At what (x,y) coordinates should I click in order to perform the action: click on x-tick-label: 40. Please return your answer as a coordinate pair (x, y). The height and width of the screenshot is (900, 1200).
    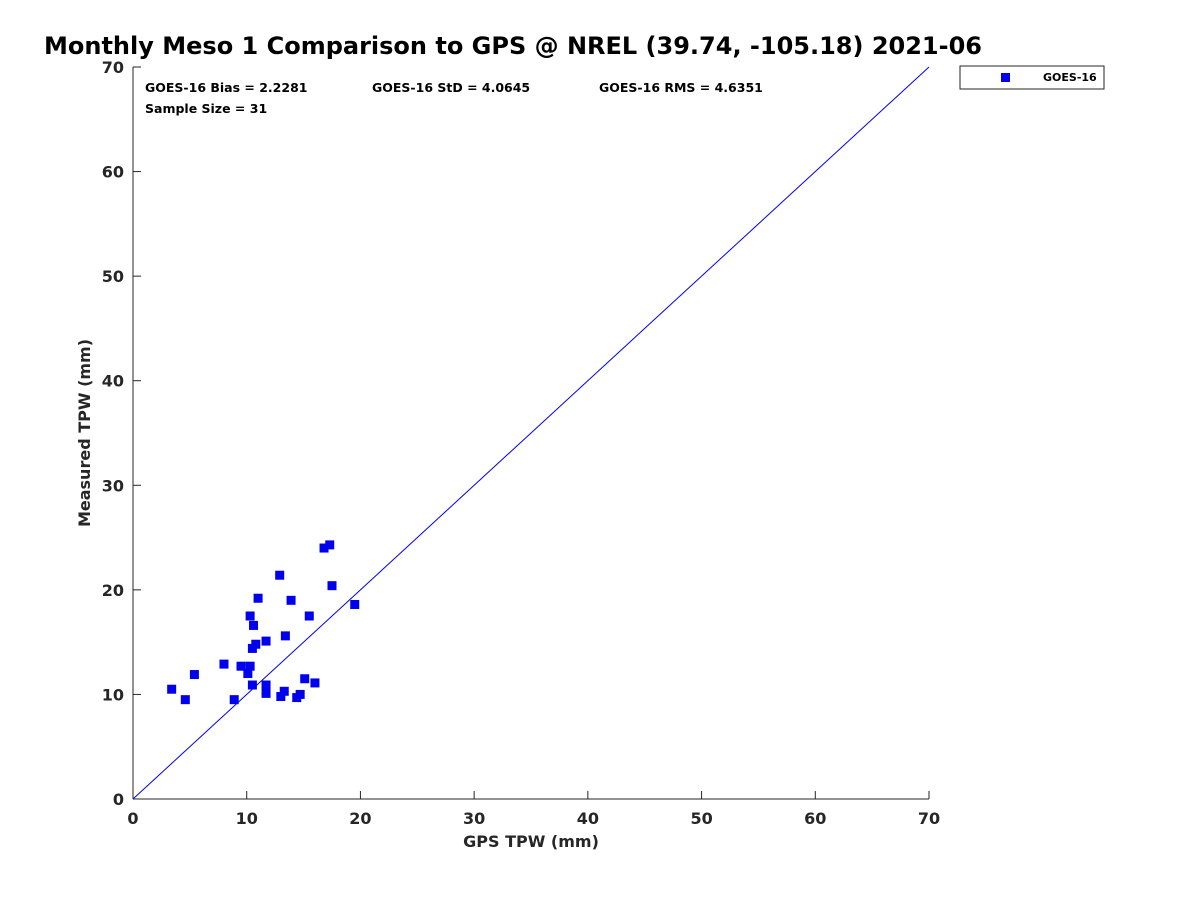
    Looking at the image, I should click on (588, 818).